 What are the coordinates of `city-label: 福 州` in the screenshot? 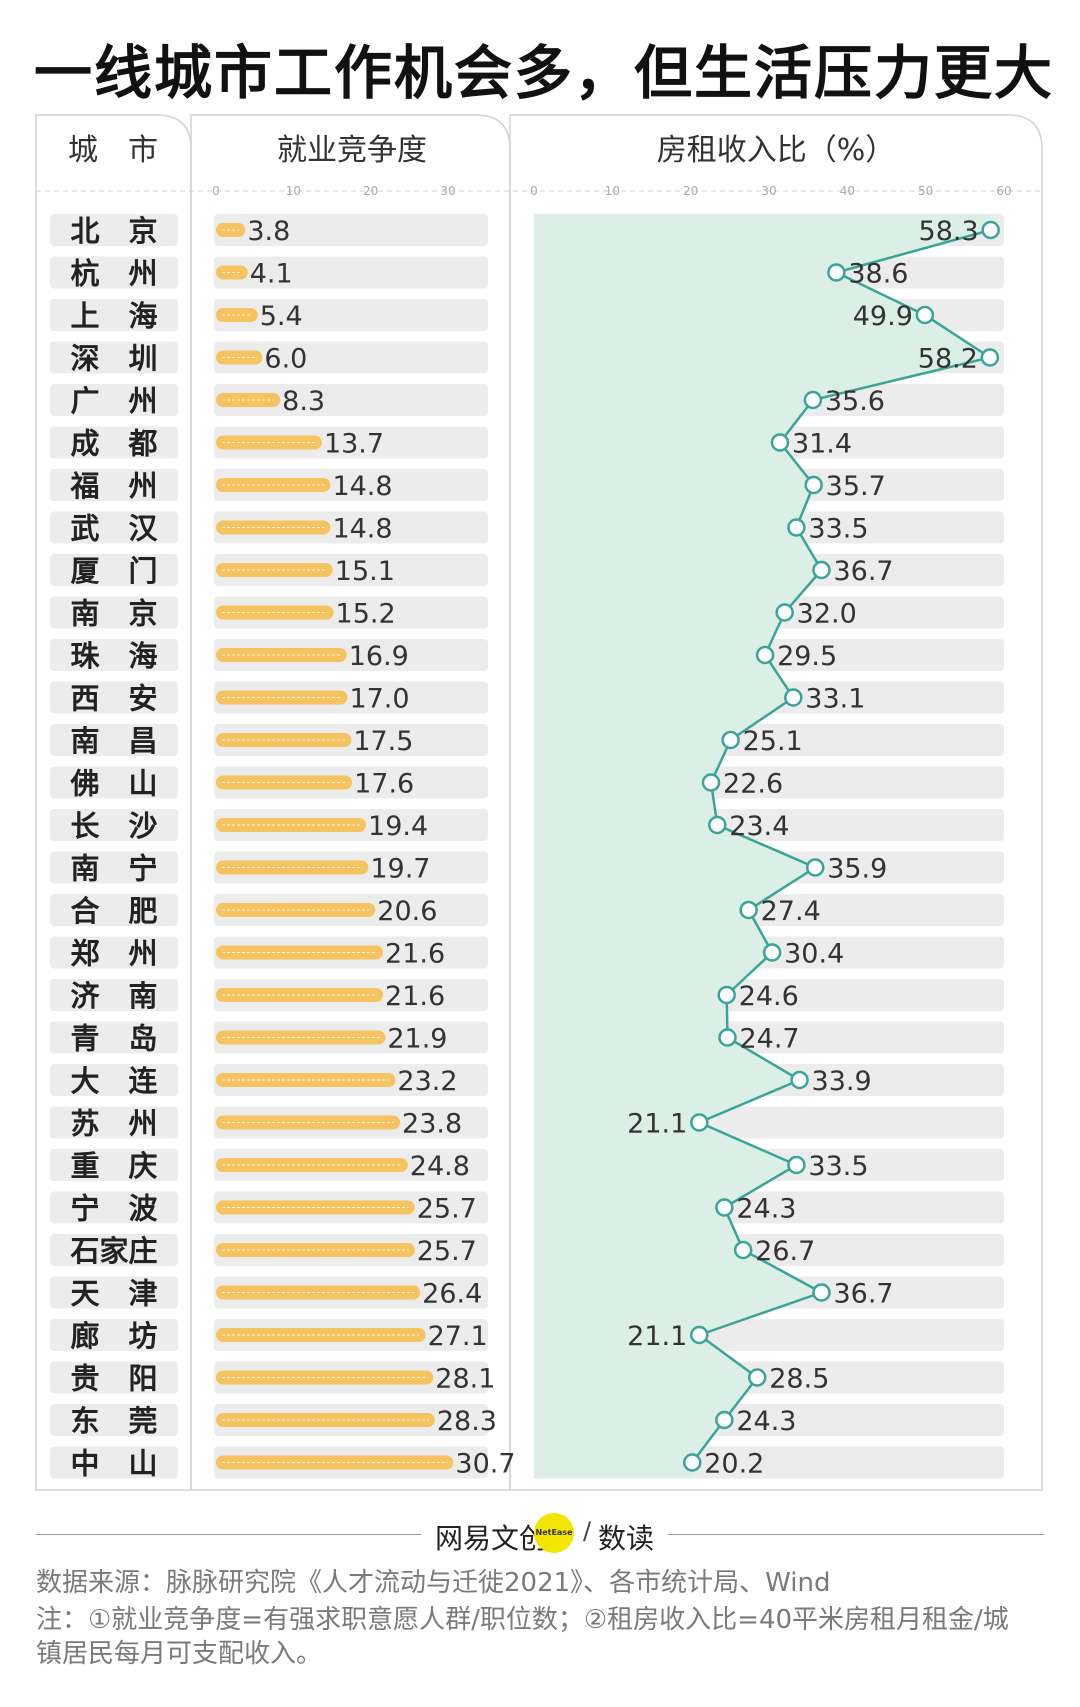 It's located at (113, 486).